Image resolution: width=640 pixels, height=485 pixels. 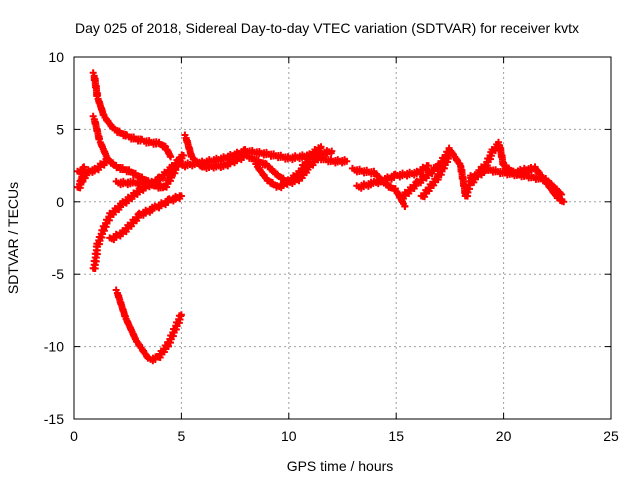 What do you see at coordinates (54, 419) in the screenshot?
I see `y-tick-label: -15` at bounding box center [54, 419].